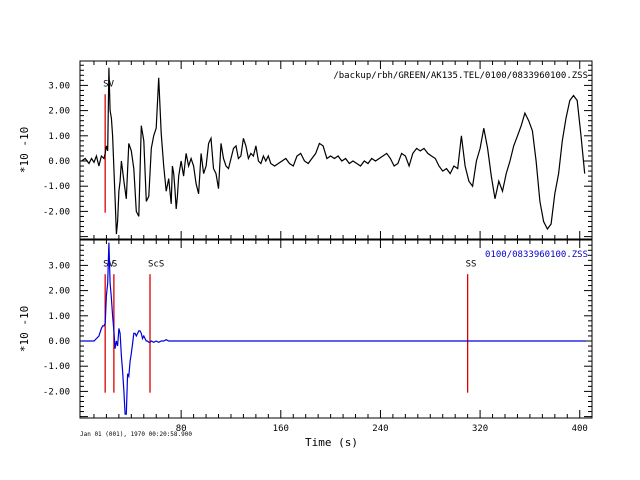 This screenshot has height=480, width=640. What do you see at coordinates (114, 265) in the screenshot?
I see `phase-label: S` at bounding box center [114, 265].